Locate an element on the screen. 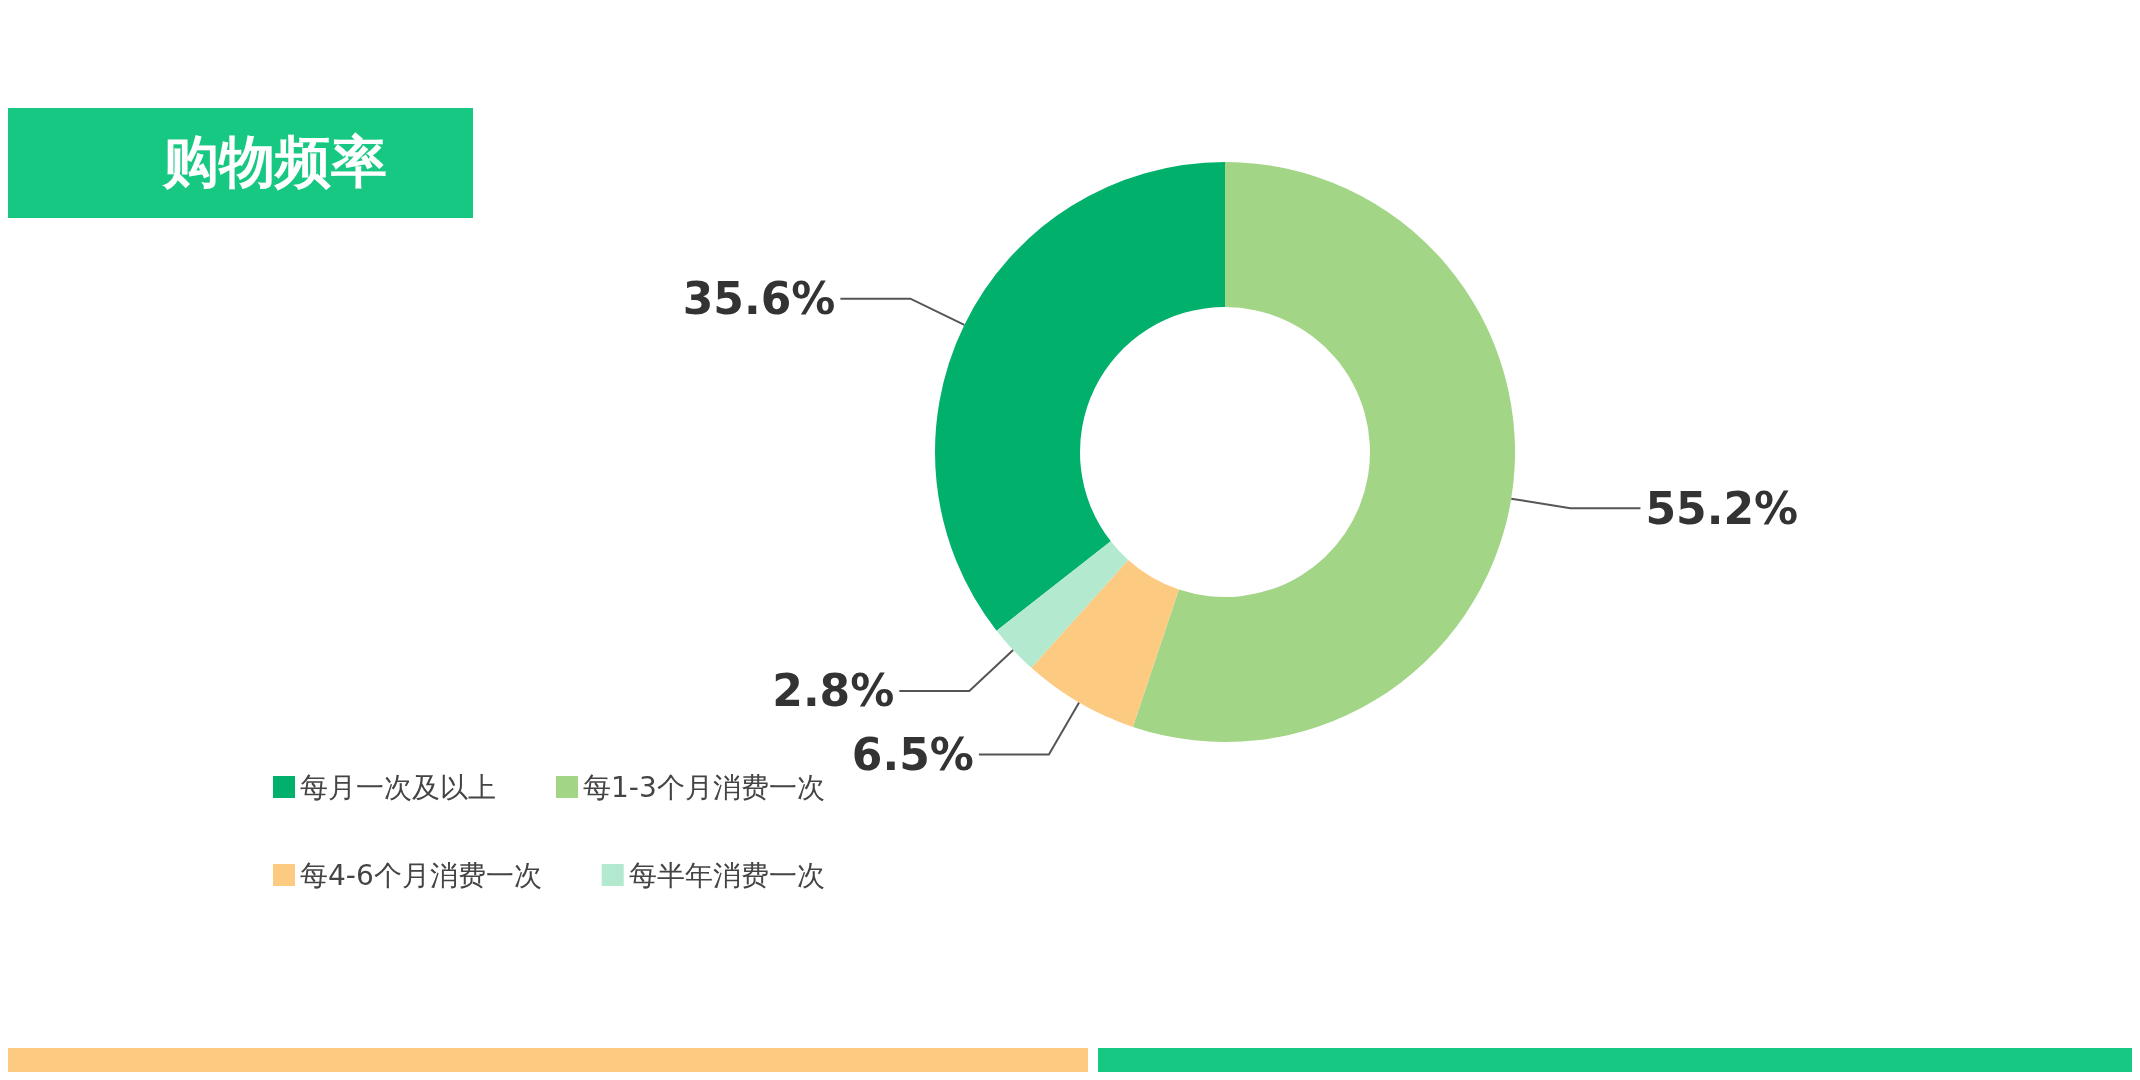 This screenshot has height=1080, width=2140. data-label: 35.6% is located at coordinates (759, 299).